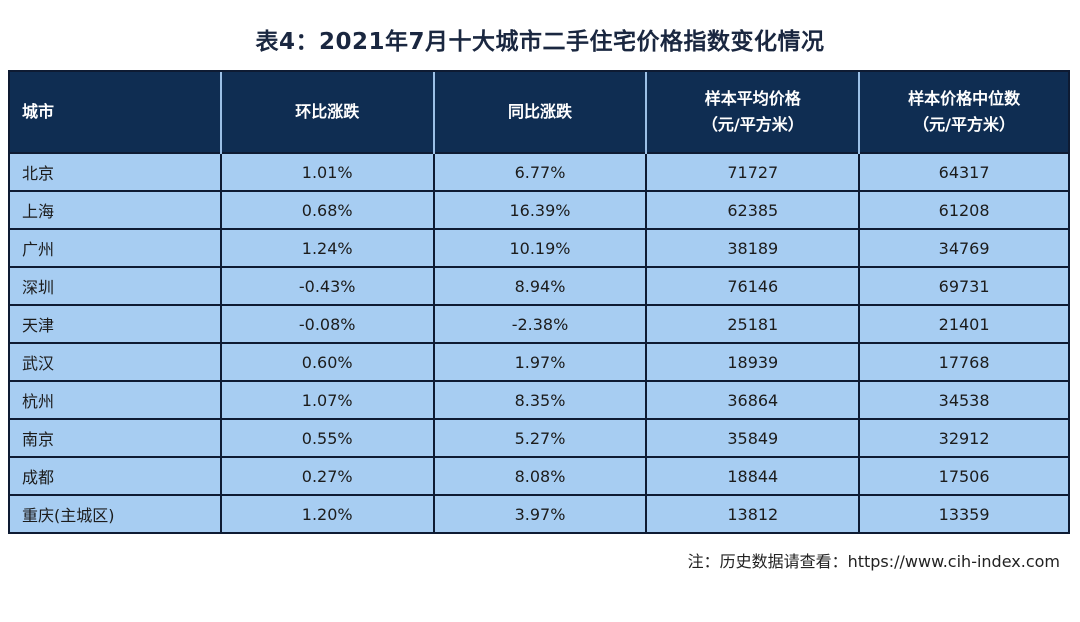 The image size is (1080, 622). Describe the element at coordinates (753, 285) in the screenshot. I see `cell-avg-price: 76146` at that location.